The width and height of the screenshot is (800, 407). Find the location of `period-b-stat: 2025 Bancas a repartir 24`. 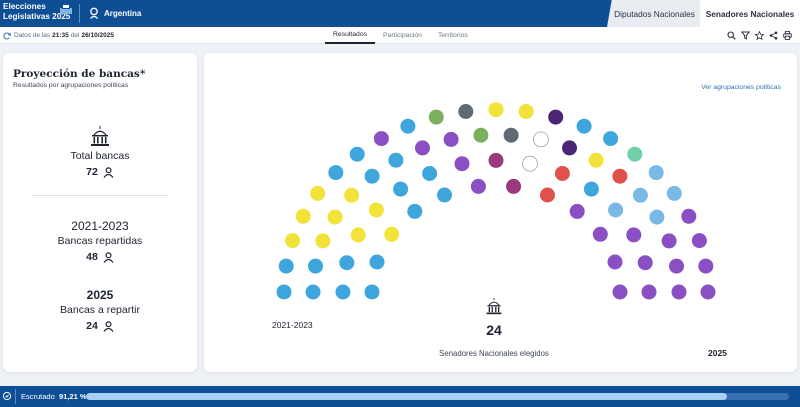

period-b-stat: 2025 Bancas a repartir 24 is located at coordinates (100, 311).